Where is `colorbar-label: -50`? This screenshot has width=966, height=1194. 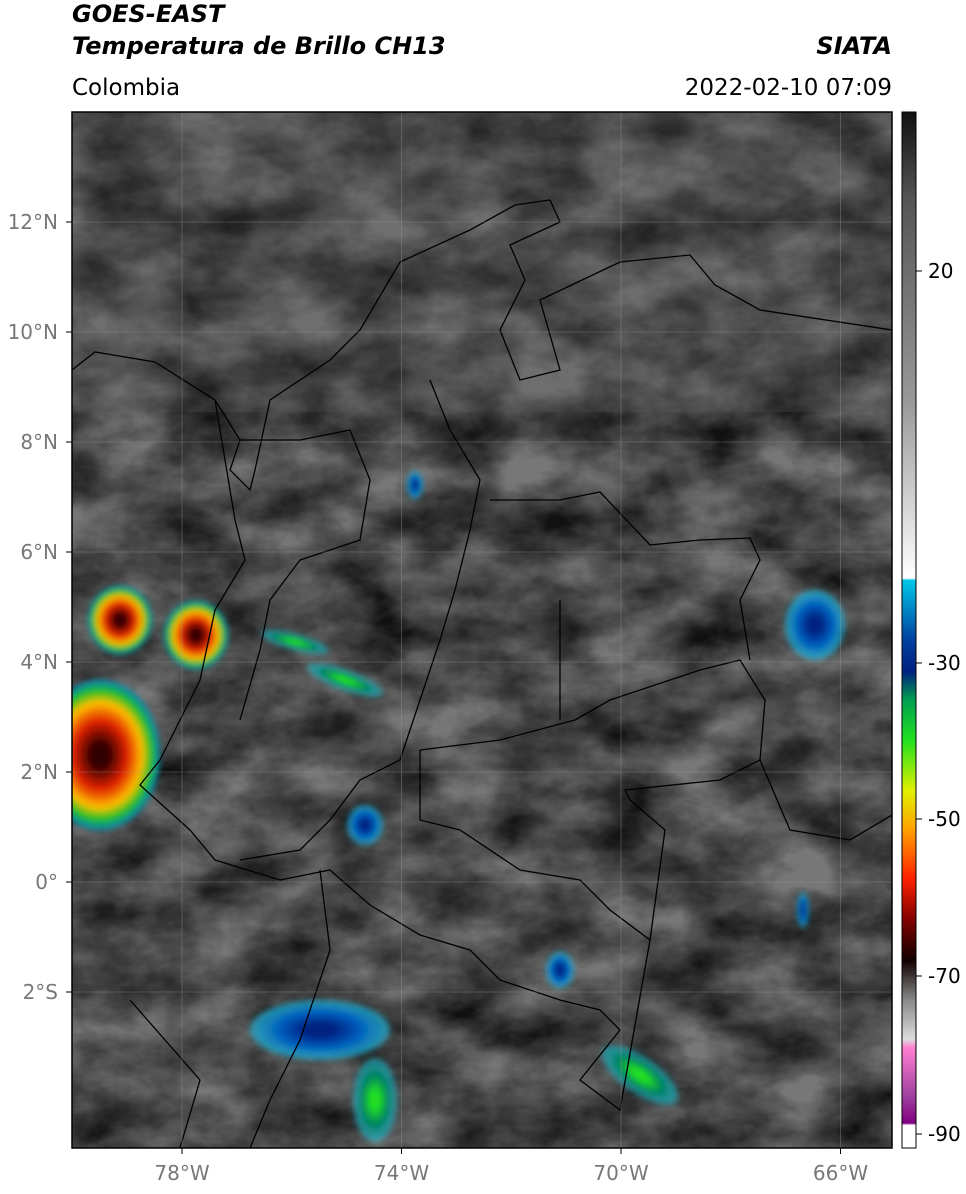
colorbar-label: -50 is located at coordinates (944, 819).